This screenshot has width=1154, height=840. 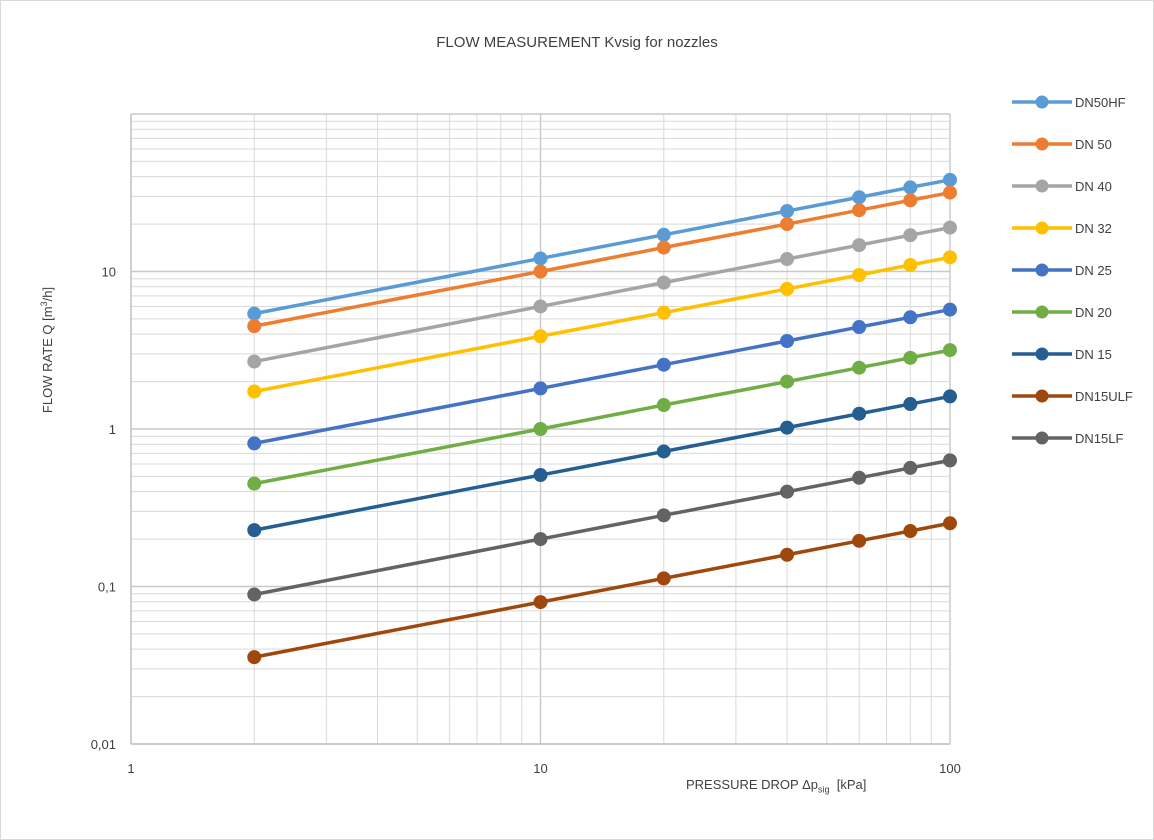 I want to click on x-axis-label: PRESSURE DROP Δpsig [kPa], so click(x=776, y=786).